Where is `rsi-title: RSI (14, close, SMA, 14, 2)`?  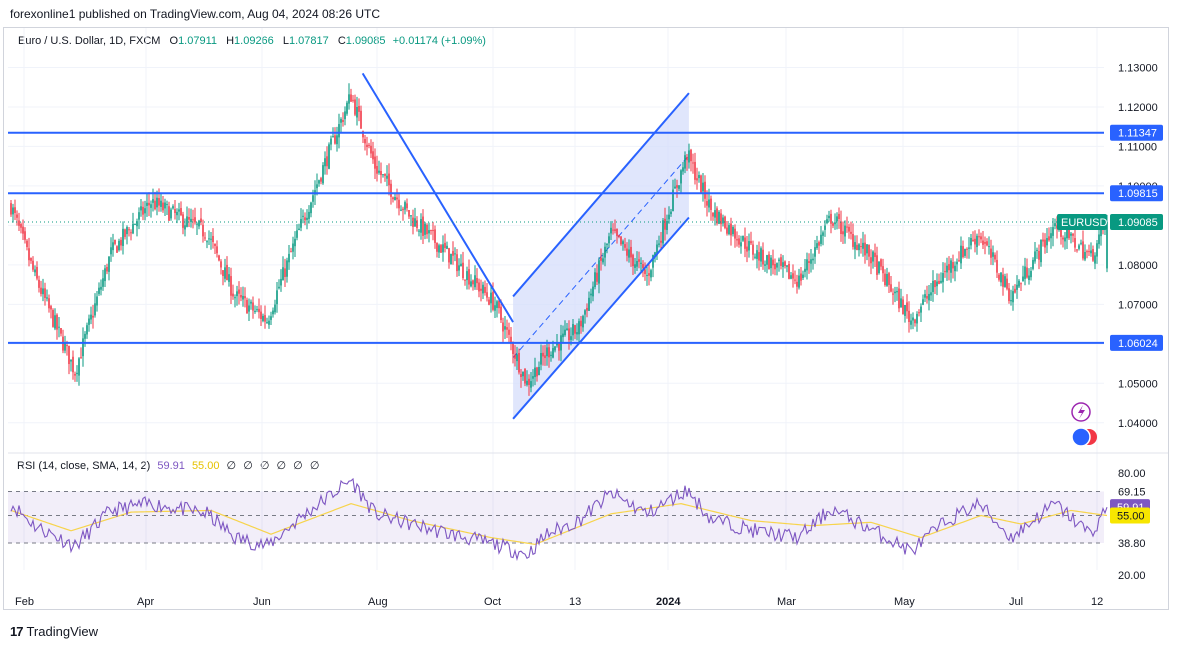
rsi-title: RSI (14, close, SMA, 14, 2) is located at coordinates (84, 466).